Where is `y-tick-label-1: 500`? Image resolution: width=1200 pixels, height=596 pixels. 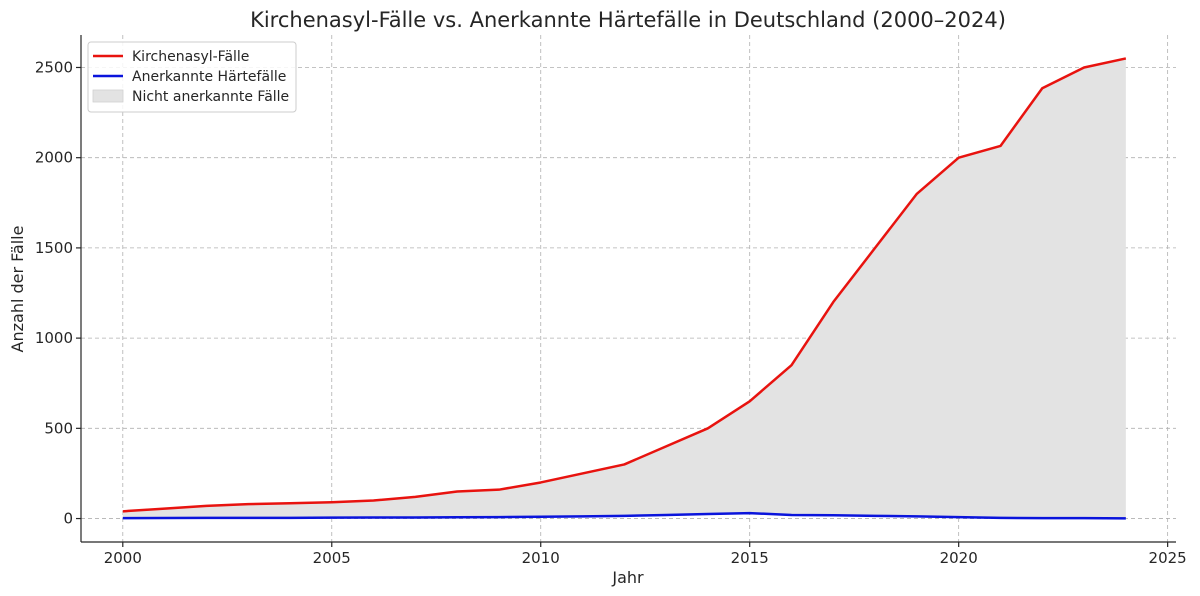
y-tick-label-1: 500 is located at coordinates (58, 428).